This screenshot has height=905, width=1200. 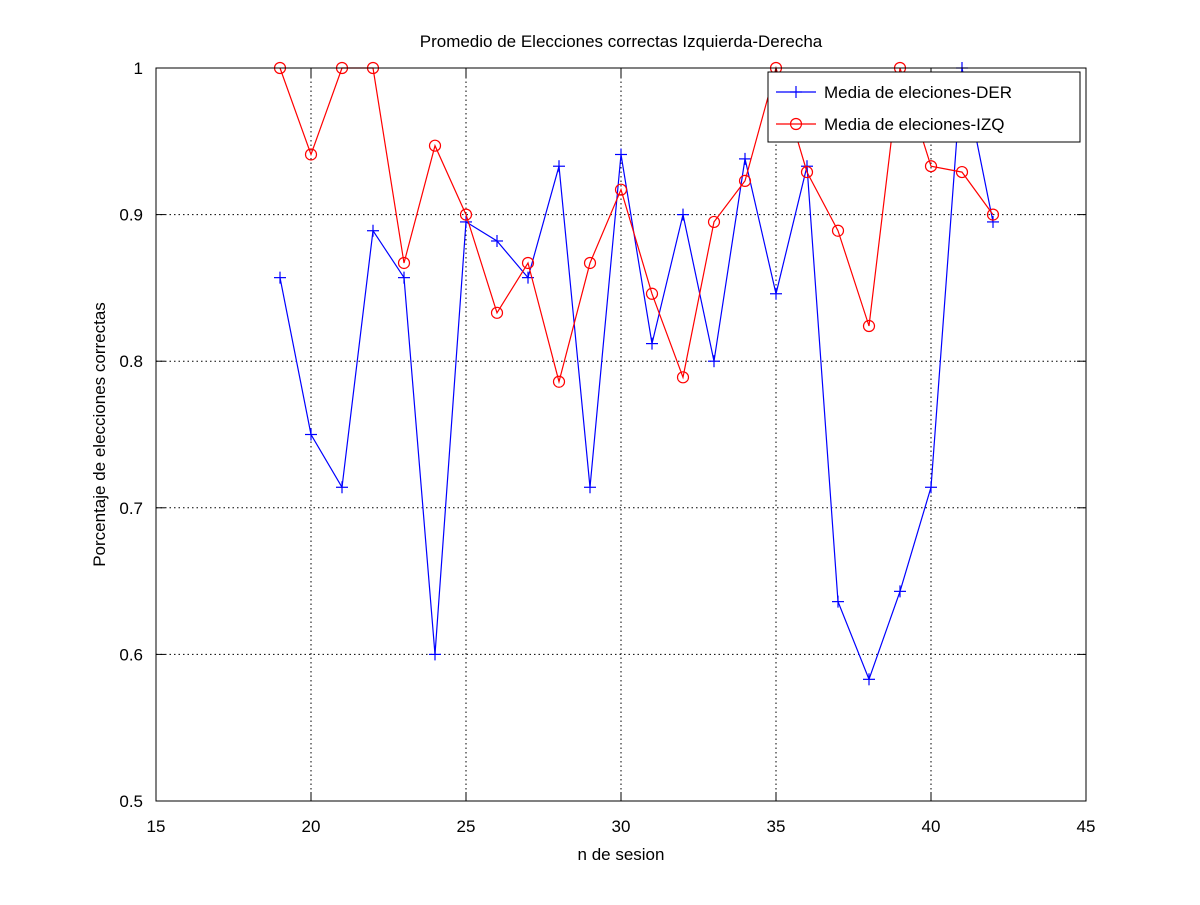 What do you see at coordinates (131, 215) in the screenshot?
I see `y-tick-label: 0.9` at bounding box center [131, 215].